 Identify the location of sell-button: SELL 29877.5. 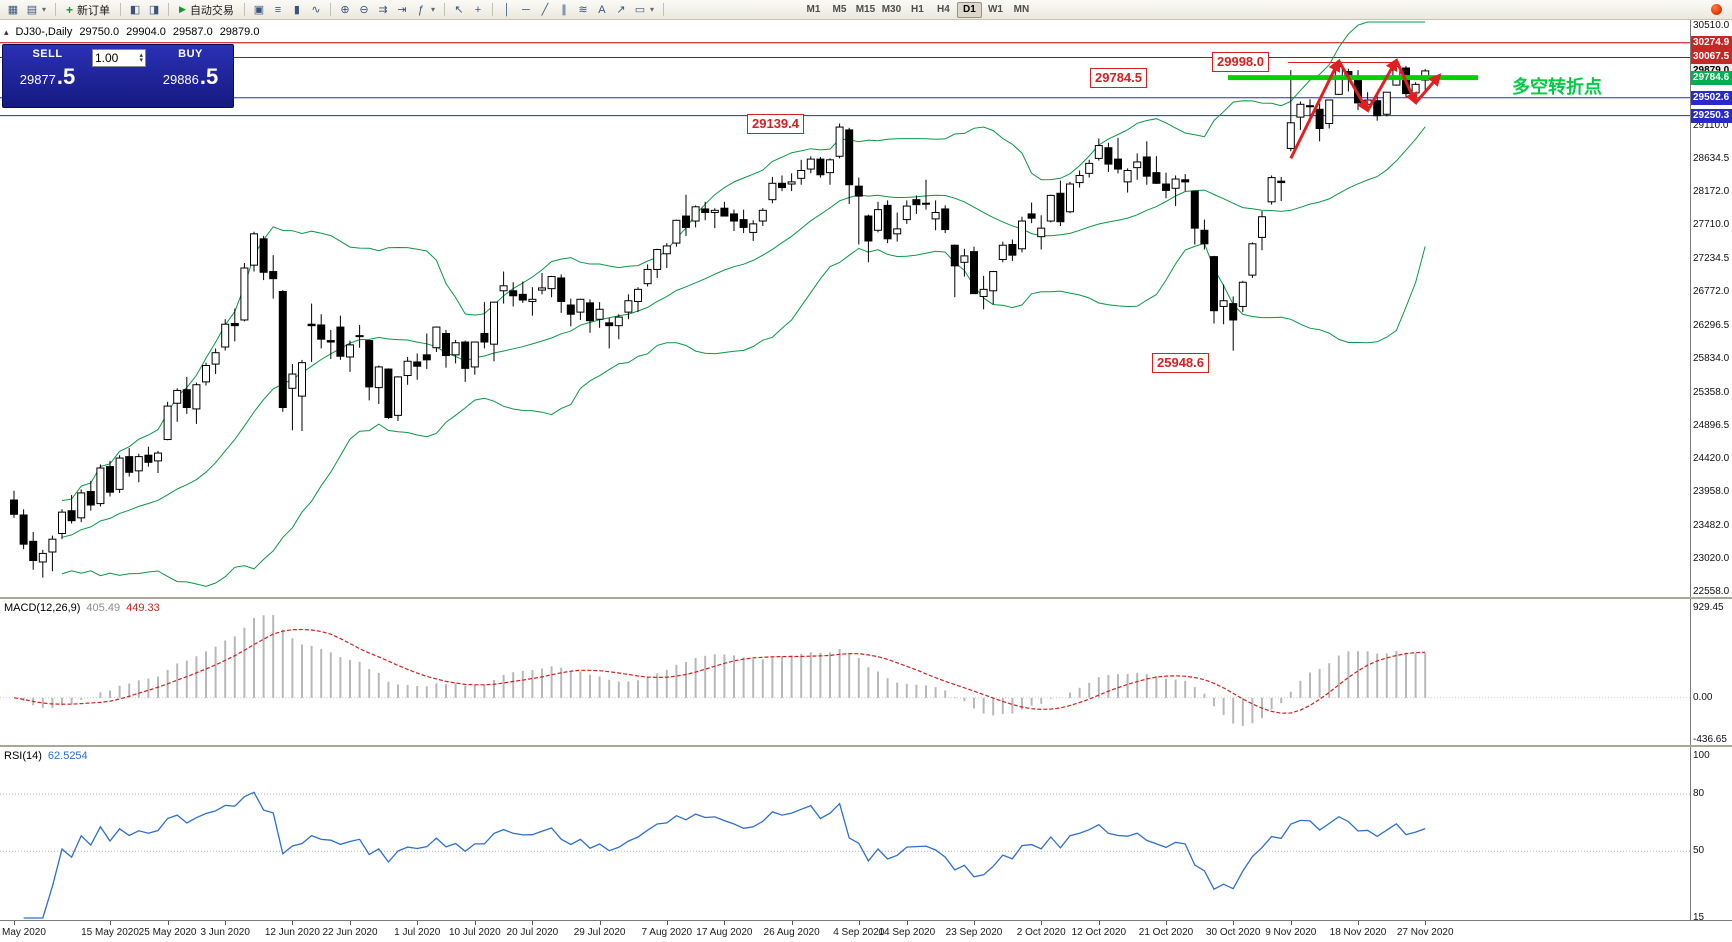
(47, 76).